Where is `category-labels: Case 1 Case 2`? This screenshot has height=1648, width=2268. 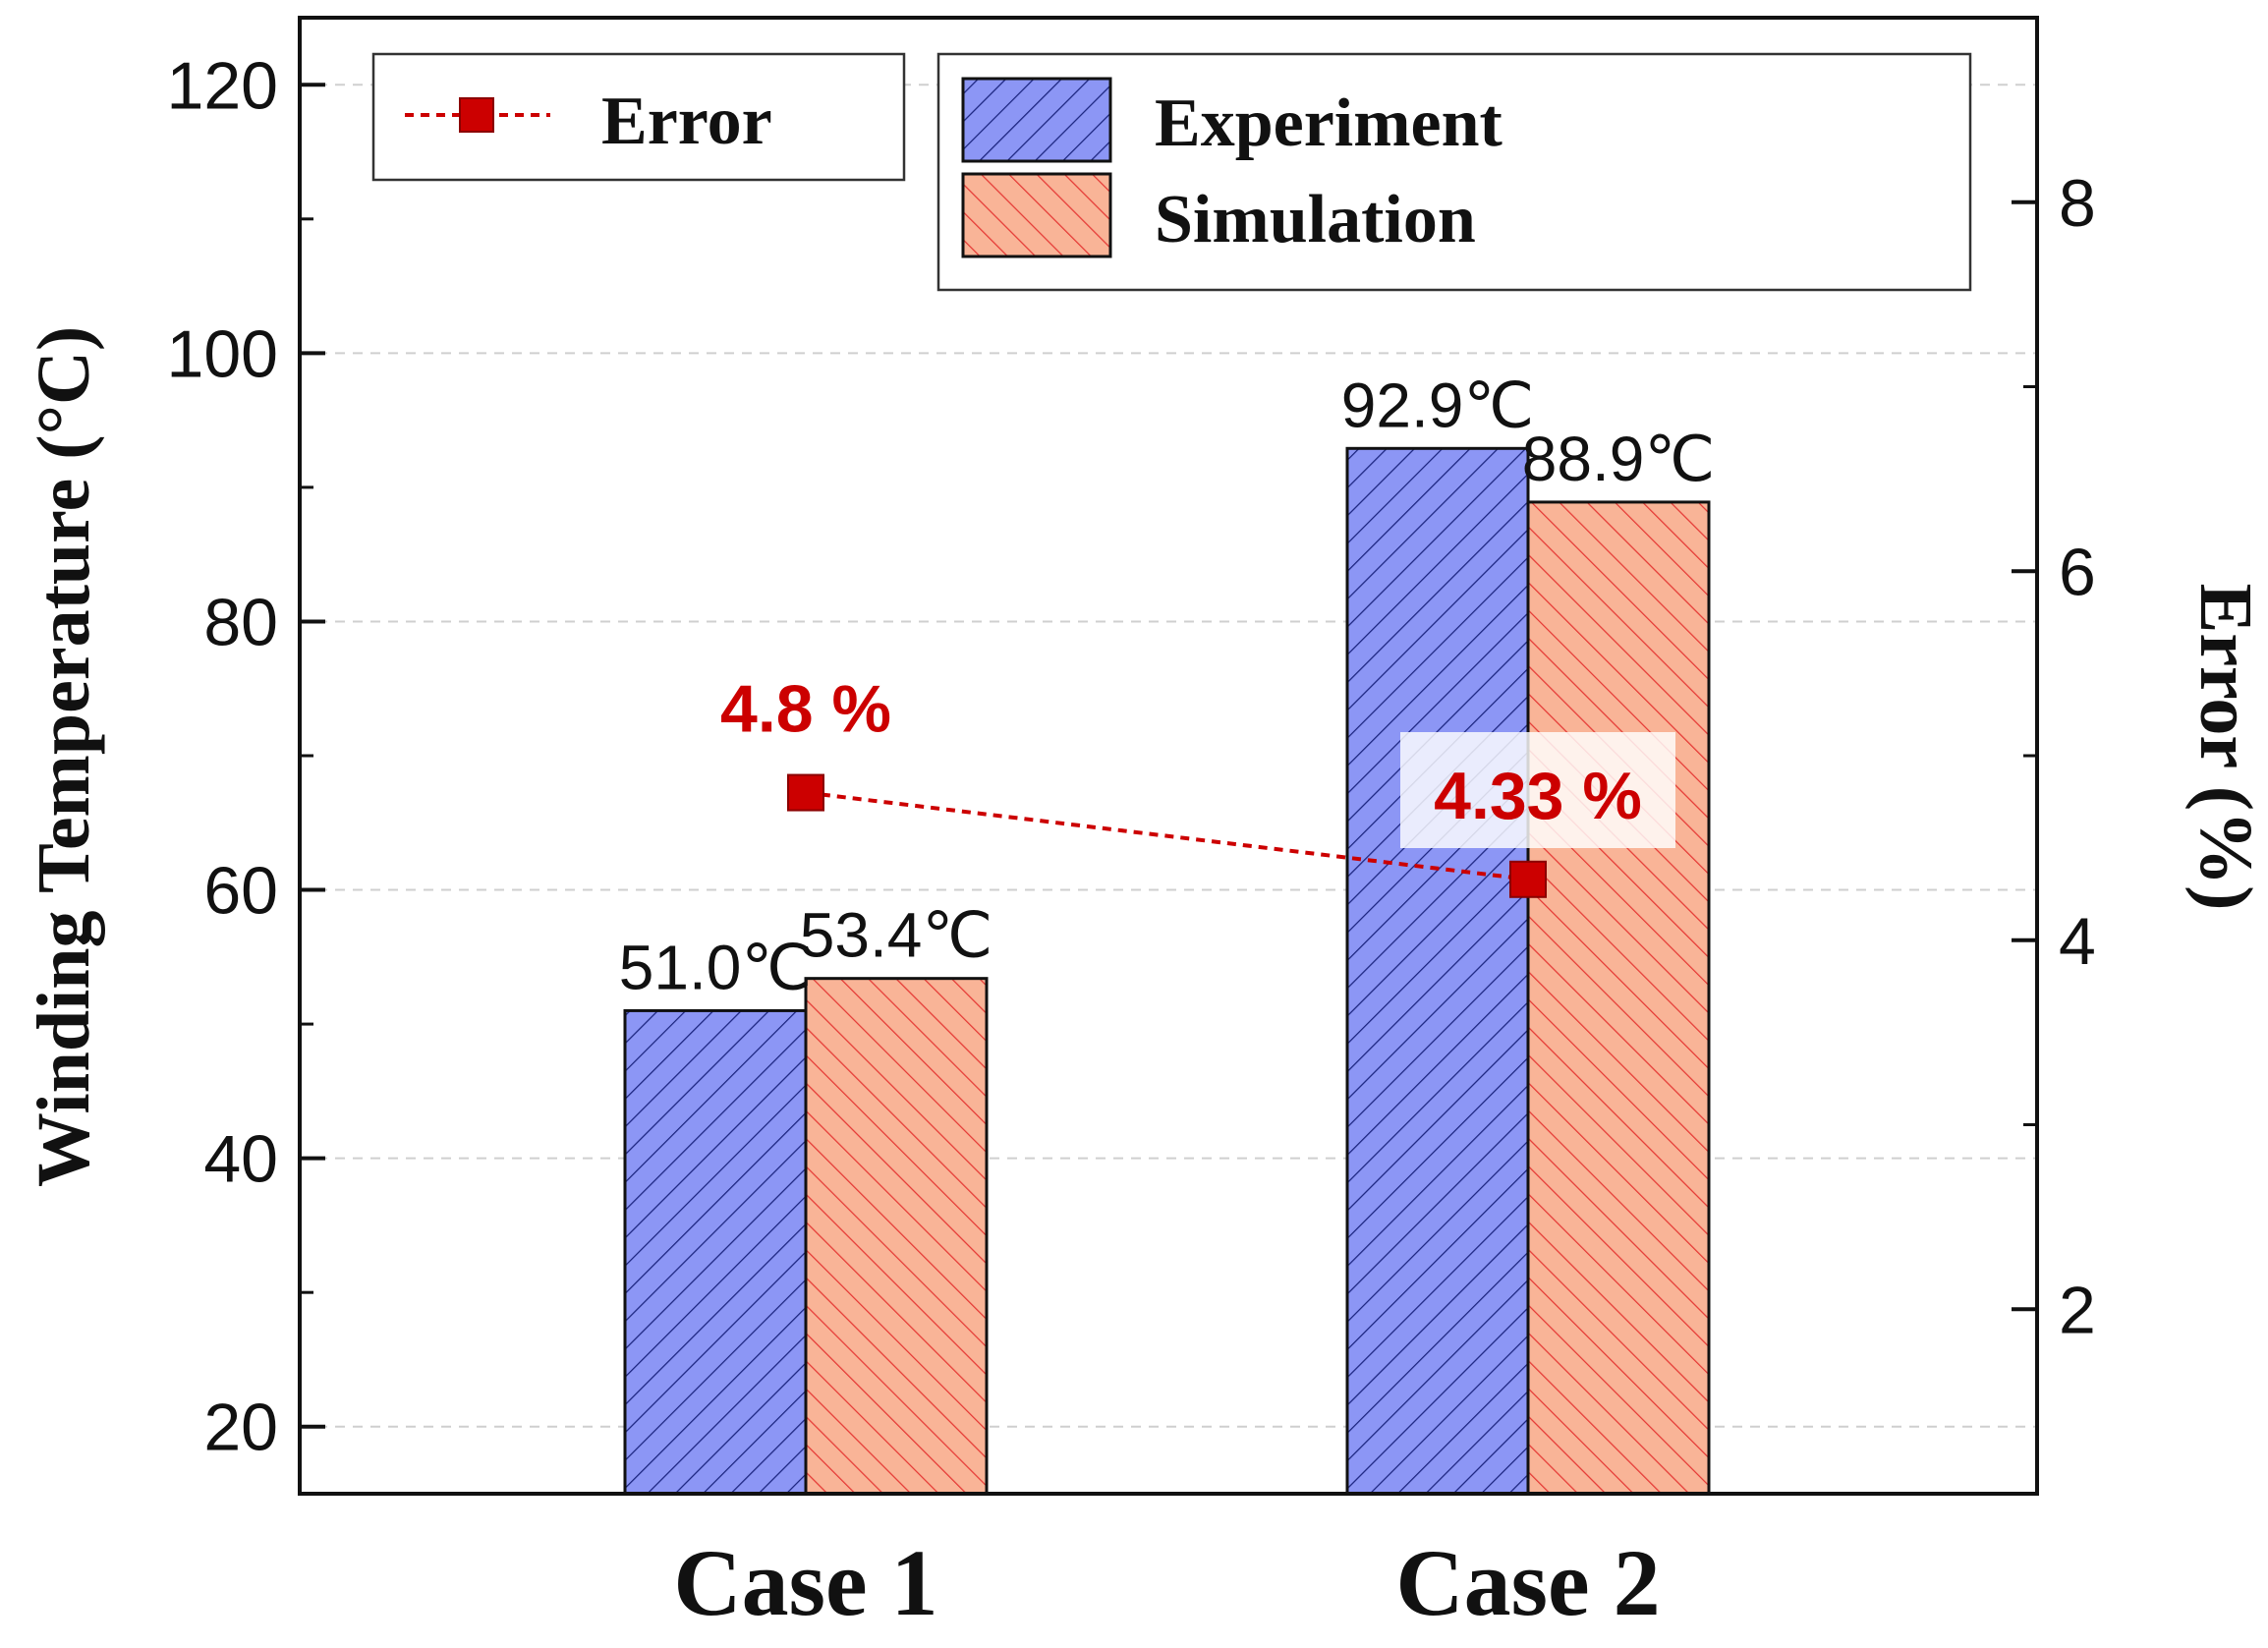 category-labels: Case 1 Case 2 is located at coordinates (1167, 1582).